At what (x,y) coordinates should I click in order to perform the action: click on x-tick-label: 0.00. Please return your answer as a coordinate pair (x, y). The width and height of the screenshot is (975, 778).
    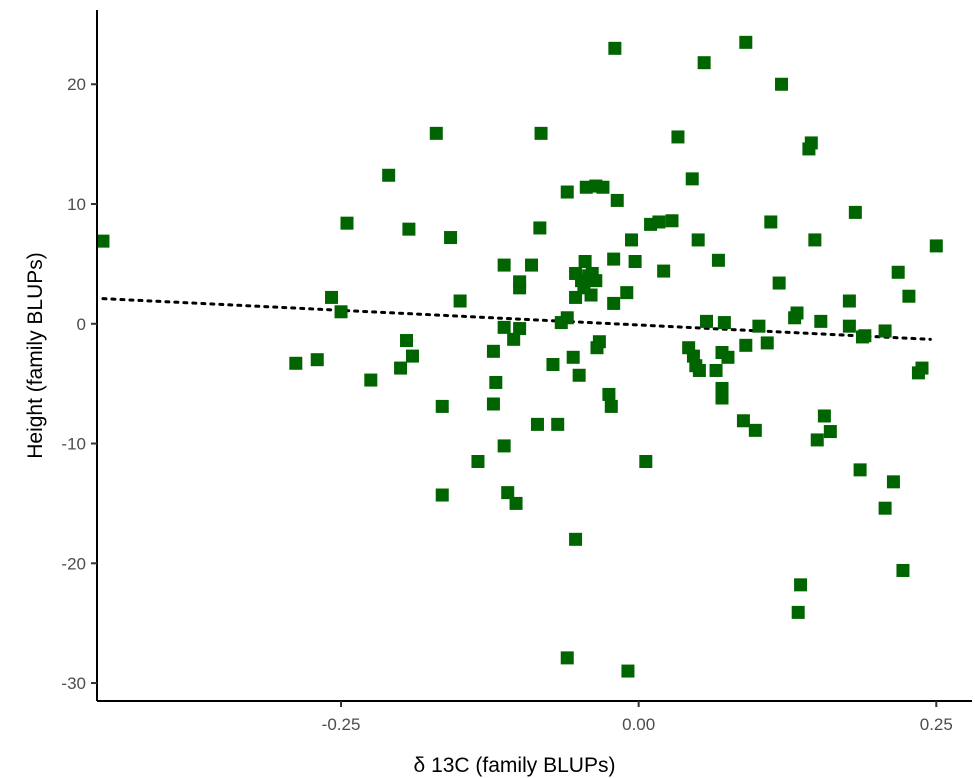
    Looking at the image, I should click on (638, 724).